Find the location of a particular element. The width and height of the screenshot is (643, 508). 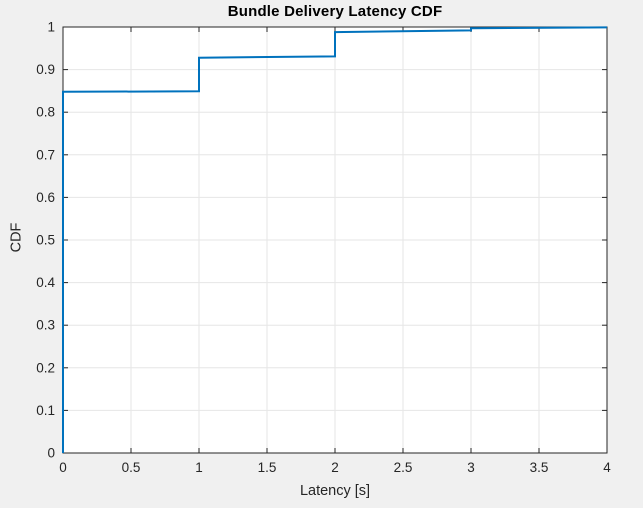

y-tick-label: 1 is located at coordinates (51, 27).